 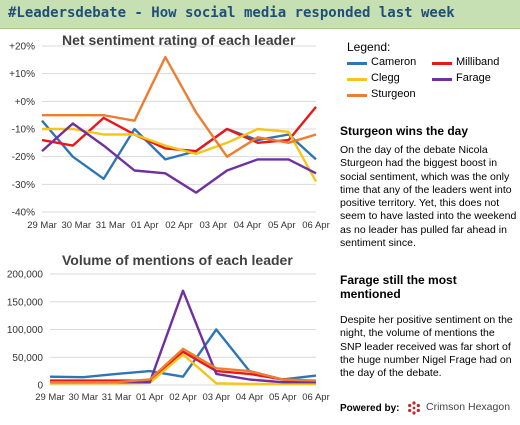 I want to click on mentions-y-tick-label: 150,000, so click(x=25, y=302).